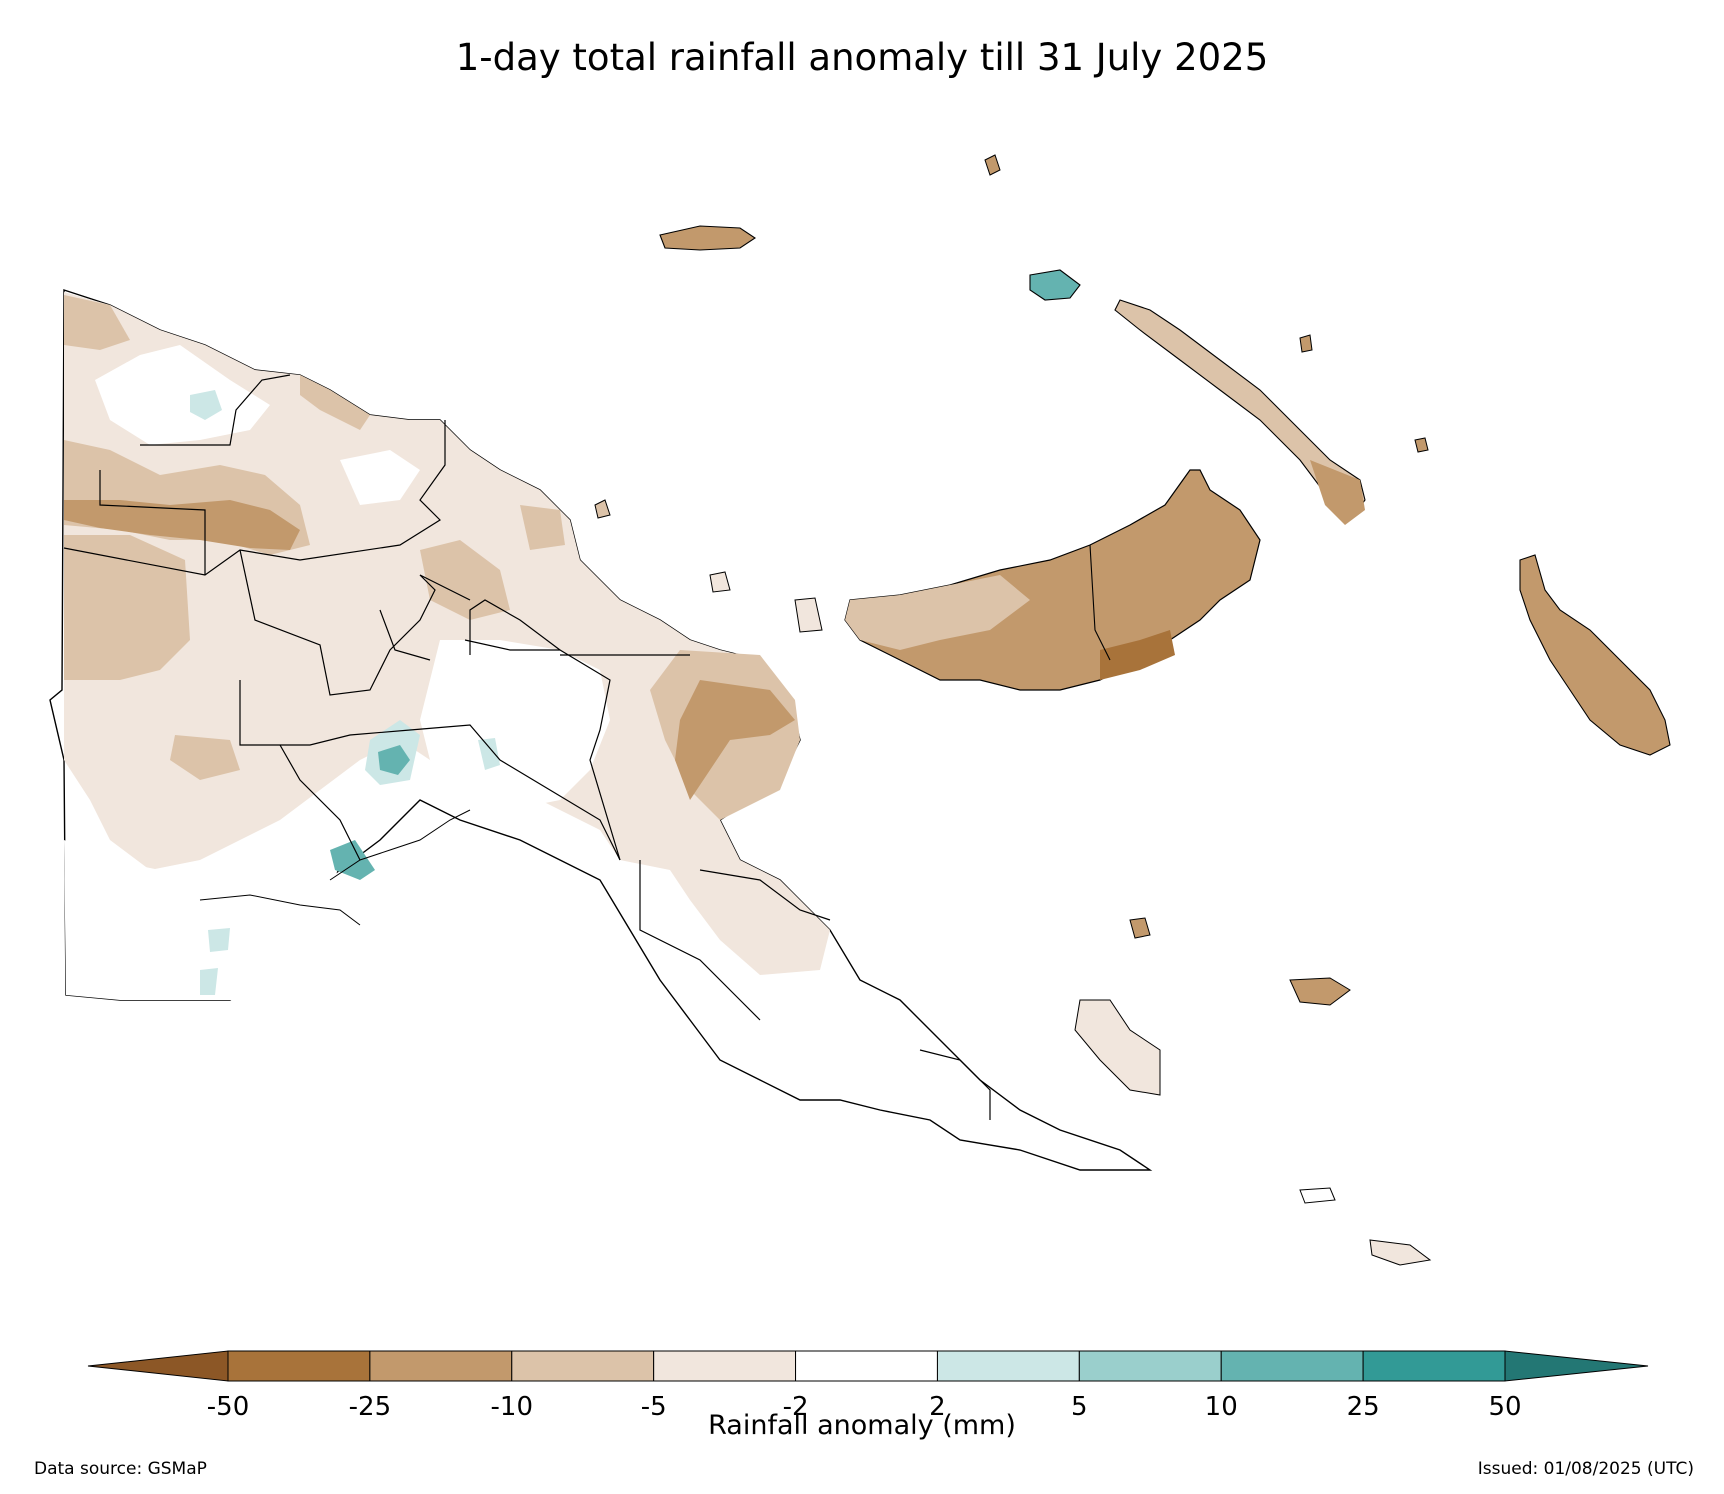 The image size is (1724, 1494). Describe the element at coordinates (205, 757) in the screenshot. I see `anomaly-medium-south` at that location.